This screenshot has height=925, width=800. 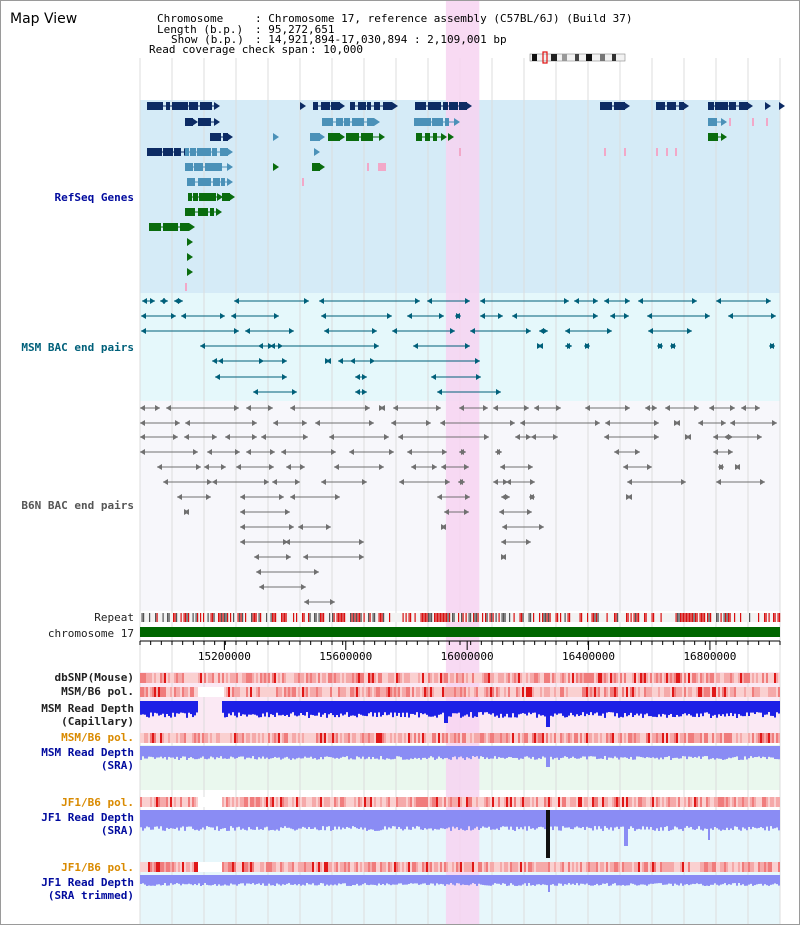 What do you see at coordinates (577, 57) in the screenshot?
I see `chromosome-ideogram` at bounding box center [577, 57].